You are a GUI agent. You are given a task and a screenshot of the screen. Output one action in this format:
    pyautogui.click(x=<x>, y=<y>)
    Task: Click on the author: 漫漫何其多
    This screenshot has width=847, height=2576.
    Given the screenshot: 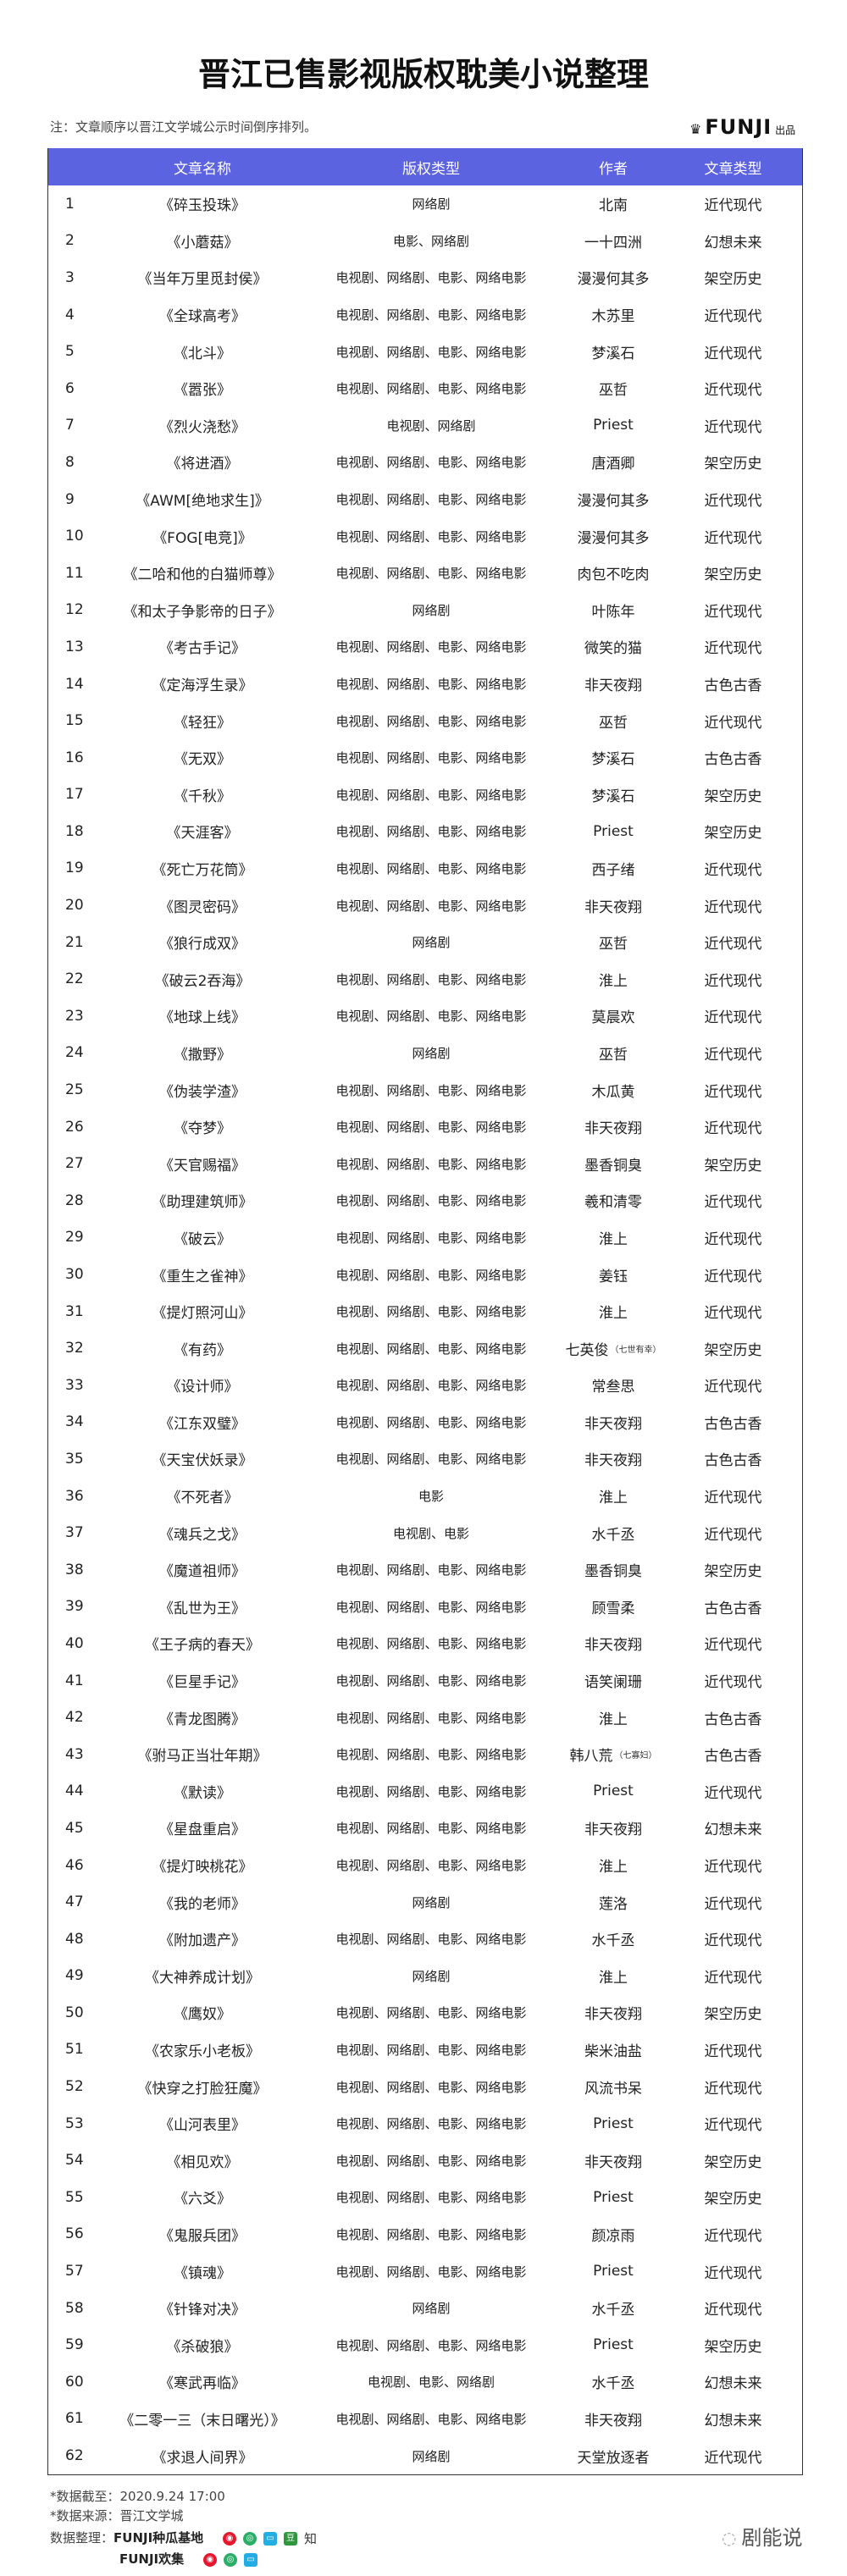 What is the action you would take?
    pyautogui.click(x=613, y=277)
    